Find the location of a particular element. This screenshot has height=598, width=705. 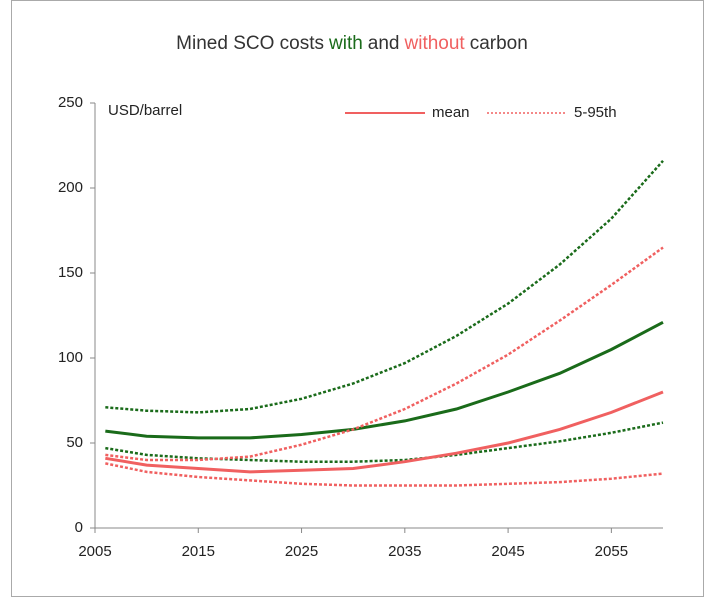

y-tick-label: 100 is located at coordinates (70, 357).